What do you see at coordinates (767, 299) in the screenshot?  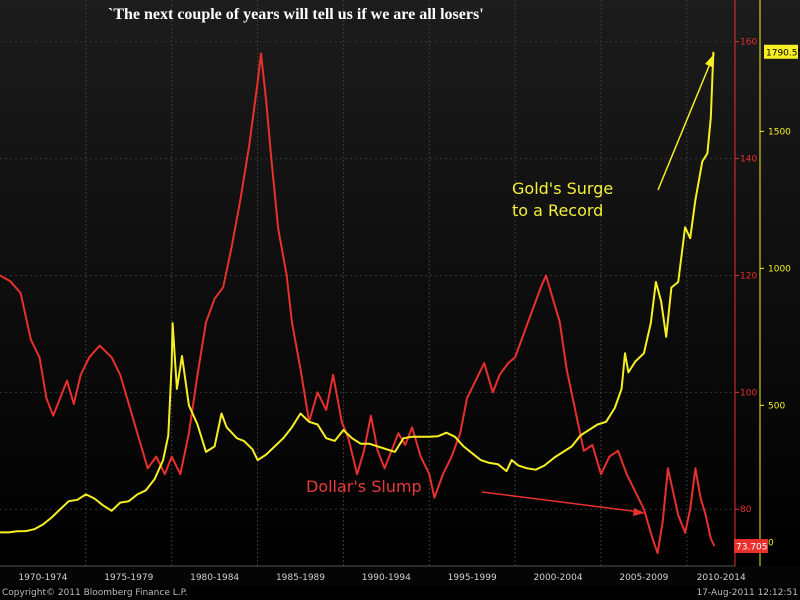 I see `last-value-labels: 73.705 1790.55` at bounding box center [767, 299].